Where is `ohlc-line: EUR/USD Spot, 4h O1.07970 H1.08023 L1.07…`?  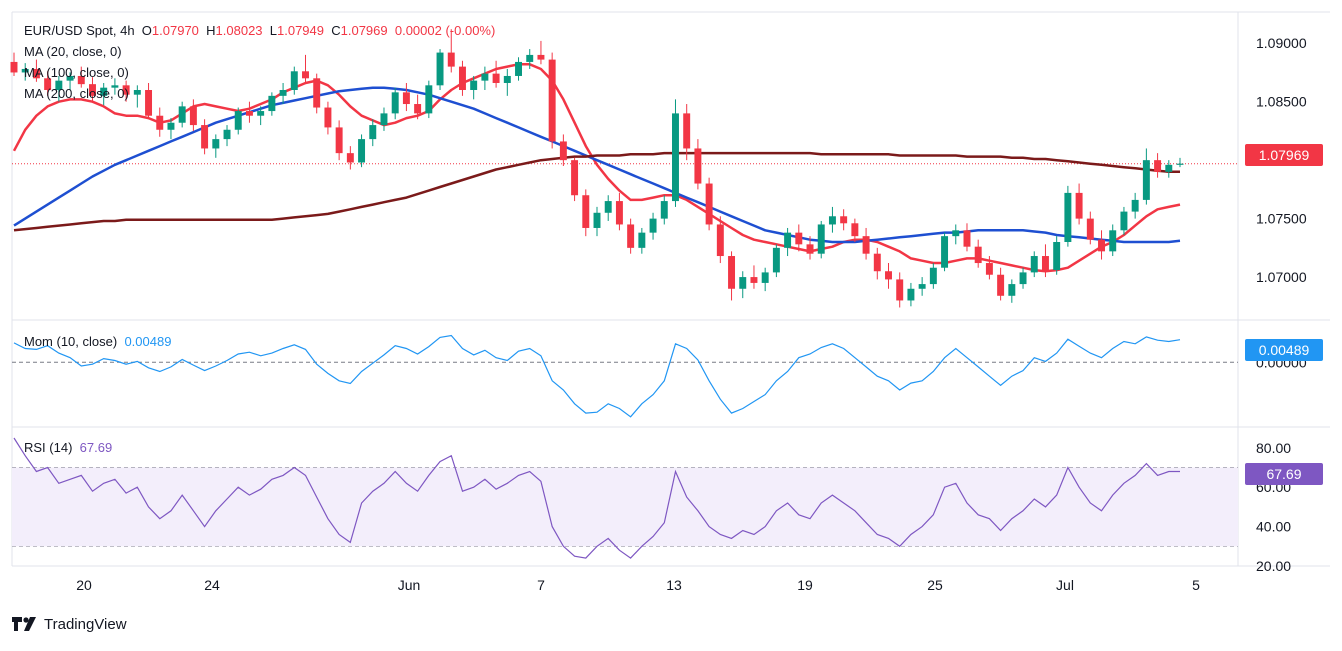 ohlc-line: EUR/USD Spot, 4h O1.07970 H1.08023 L1.07… is located at coordinates (259, 30).